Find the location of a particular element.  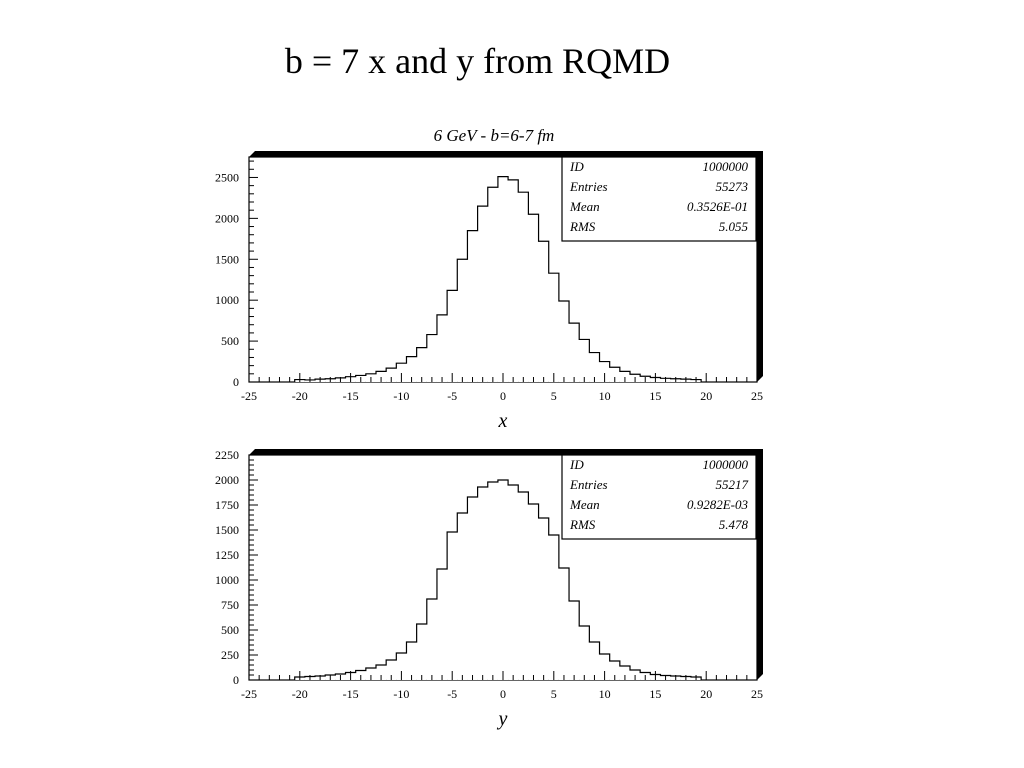

y-tick-label: 1500 is located at coordinates (227, 530).